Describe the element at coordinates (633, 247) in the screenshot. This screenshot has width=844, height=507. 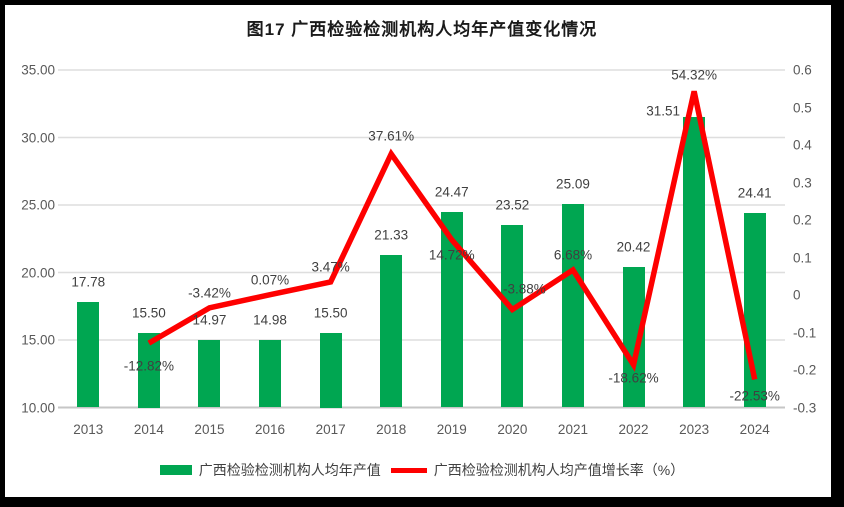
I see `bar-value-label-2022: 20.42` at that location.